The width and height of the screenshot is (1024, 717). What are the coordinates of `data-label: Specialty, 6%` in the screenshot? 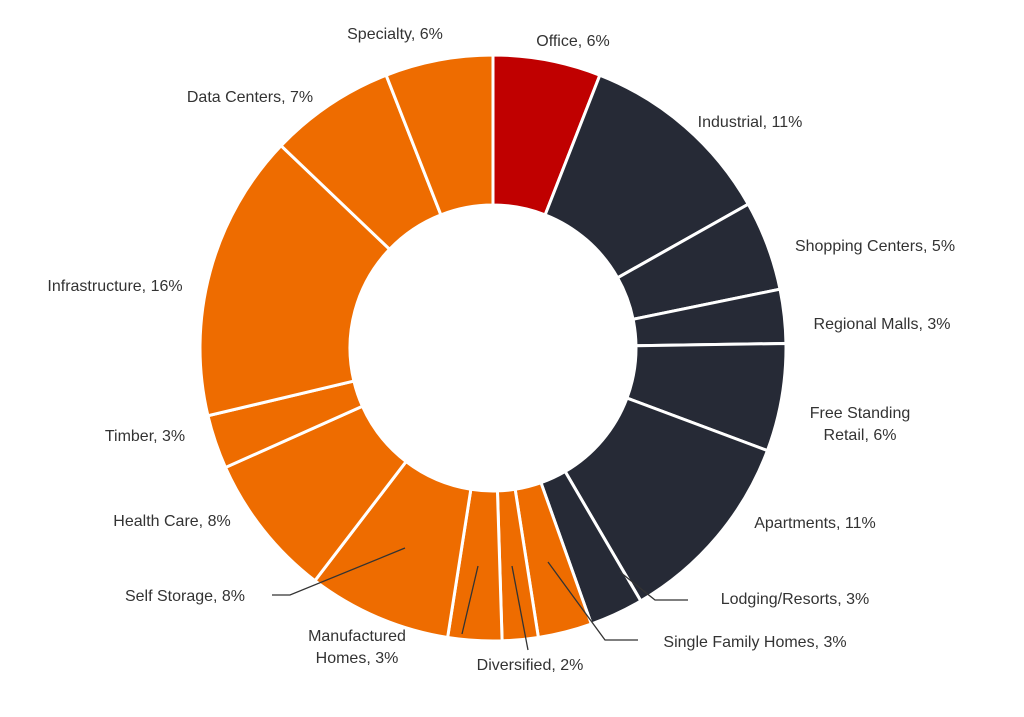 It's located at (395, 34).